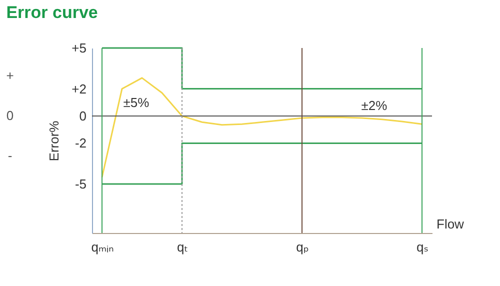 The height and width of the screenshot is (286, 500). I want to click on annotation: ±5%, so click(136, 102).